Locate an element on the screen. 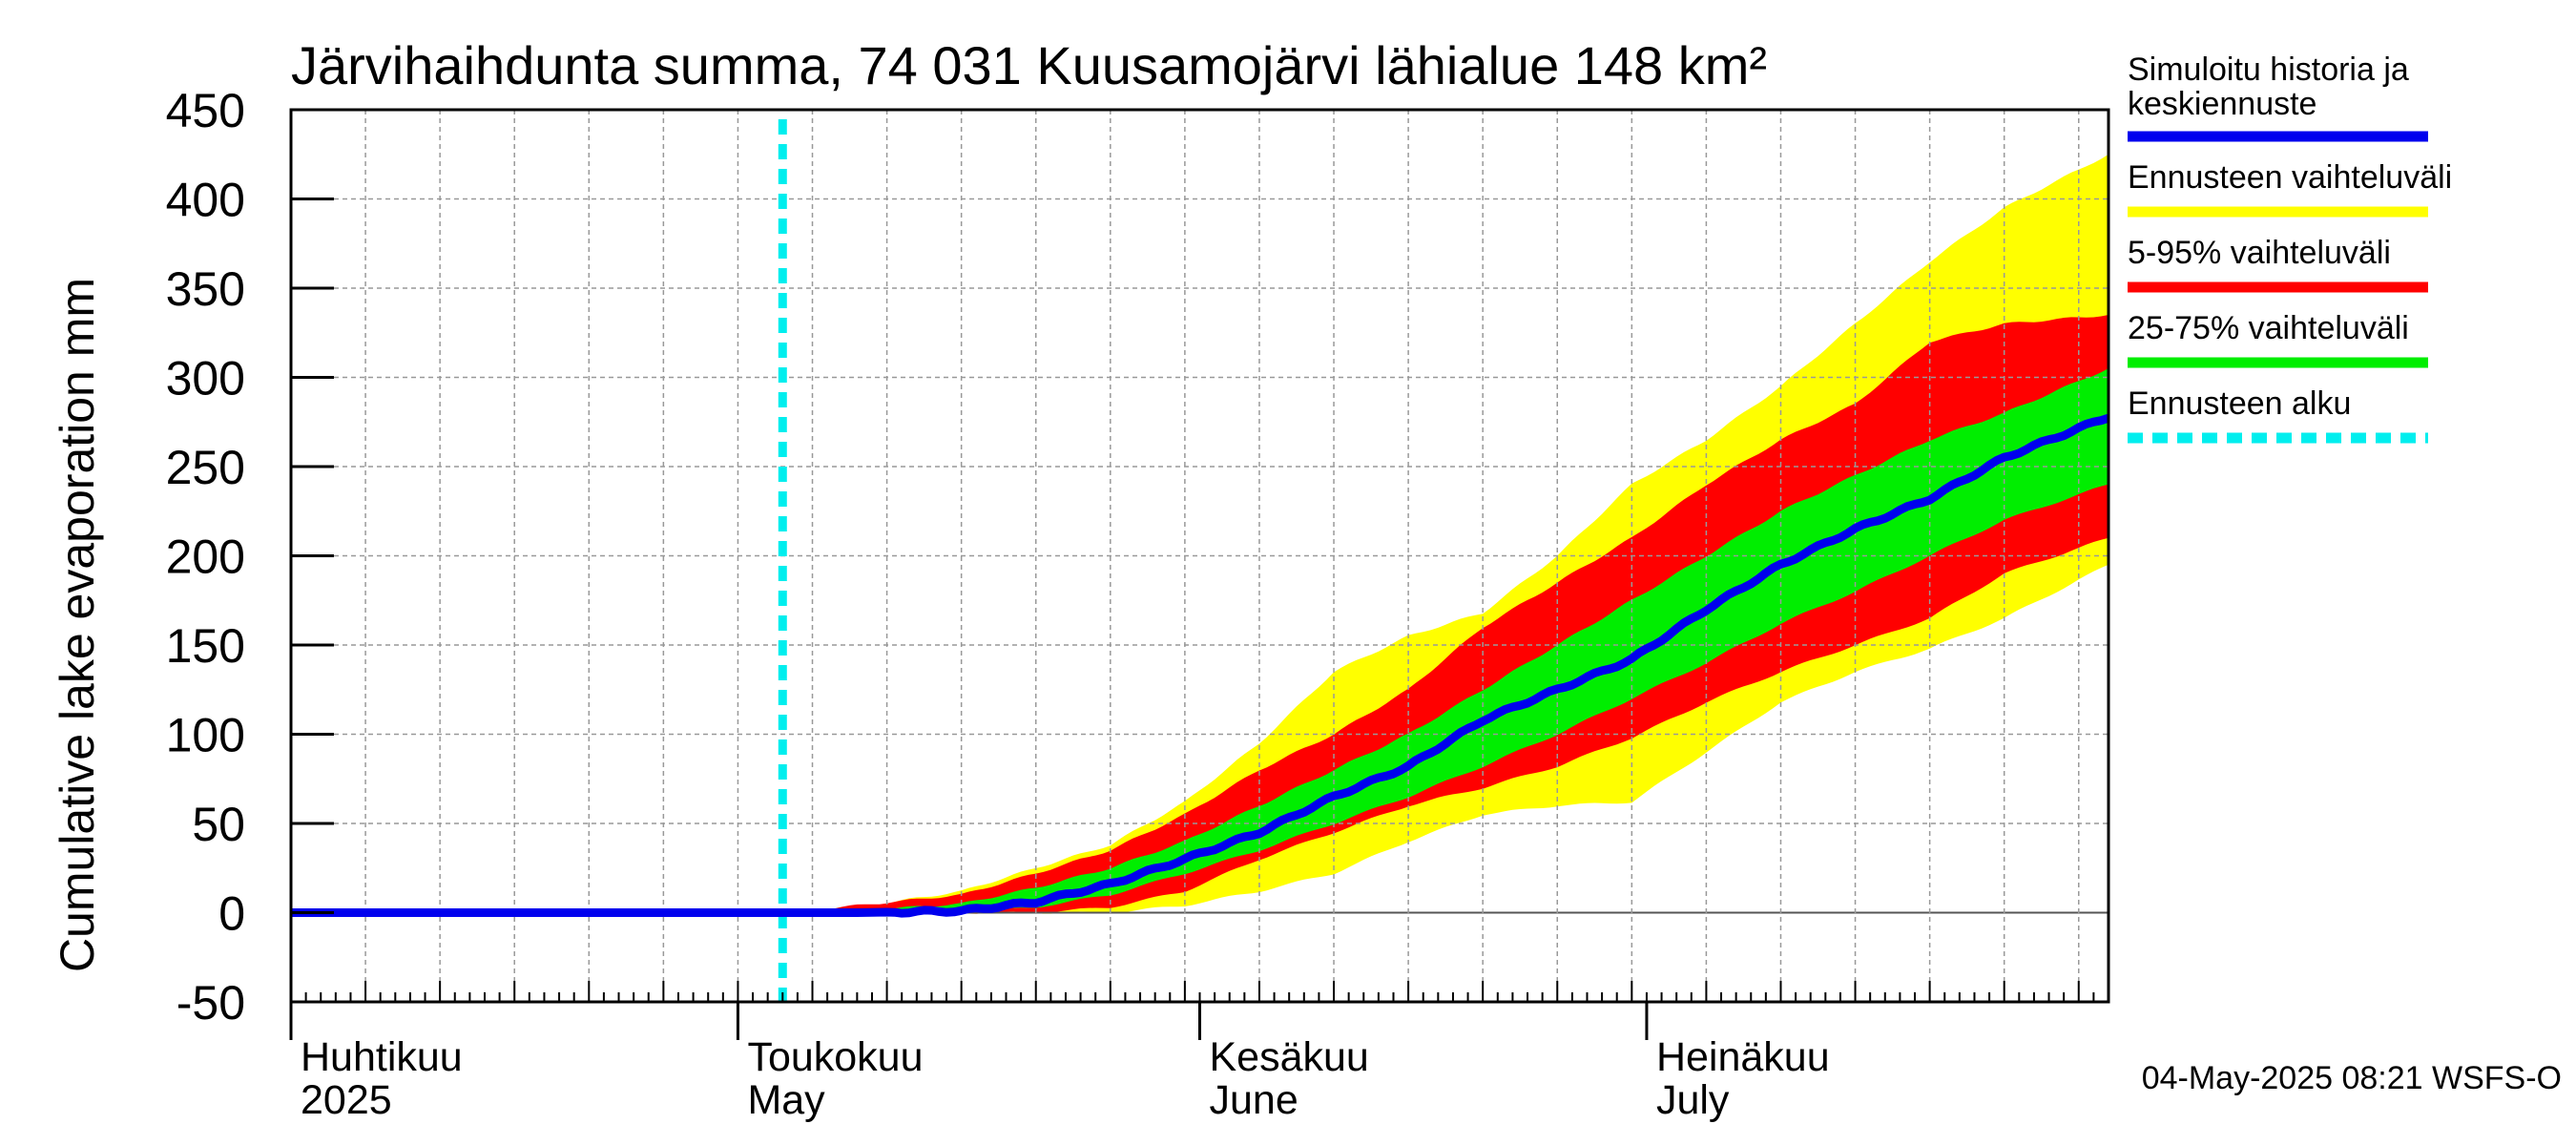 The width and height of the screenshot is (2576, 1145). legend-label-4: Ennusteen alku is located at coordinates (2239, 404).